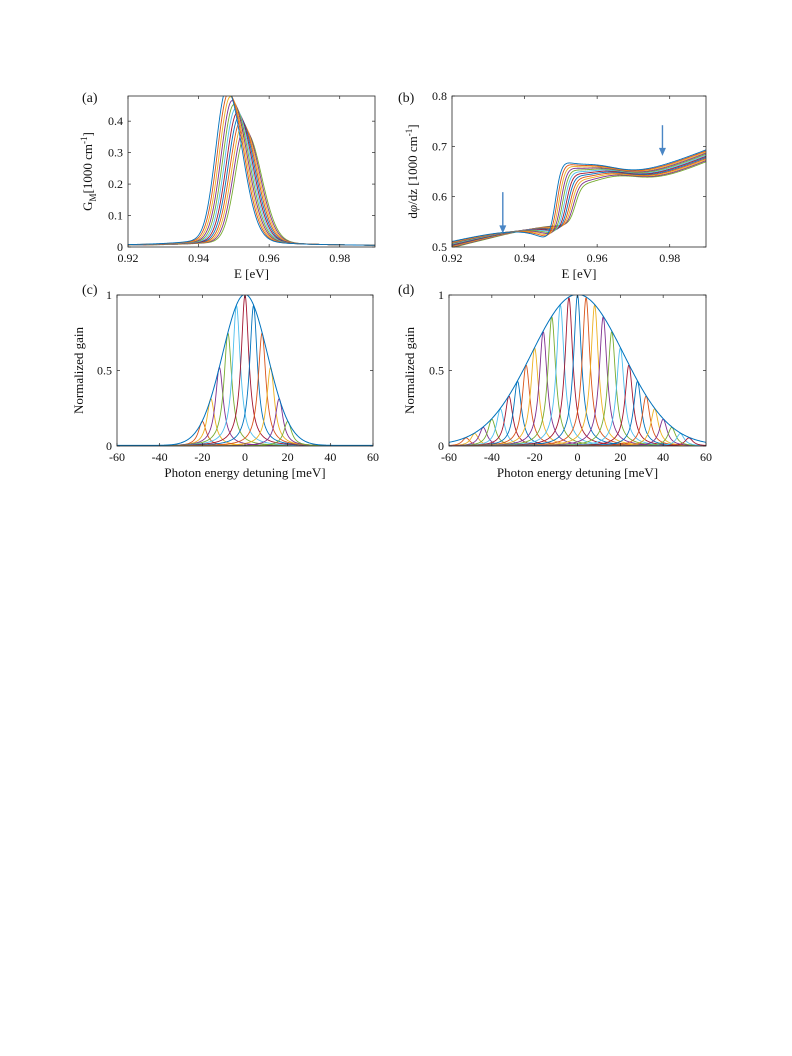  I want to click on y-tick-label: 0.8, so click(439, 96).